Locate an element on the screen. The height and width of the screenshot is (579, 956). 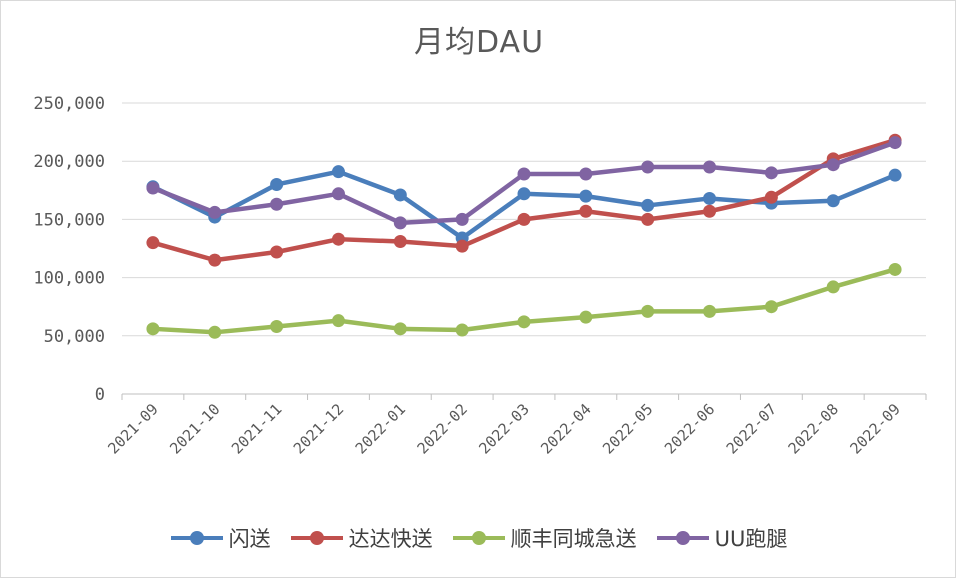
legend-item: 顺丰同城急送 is located at coordinates (544, 538).